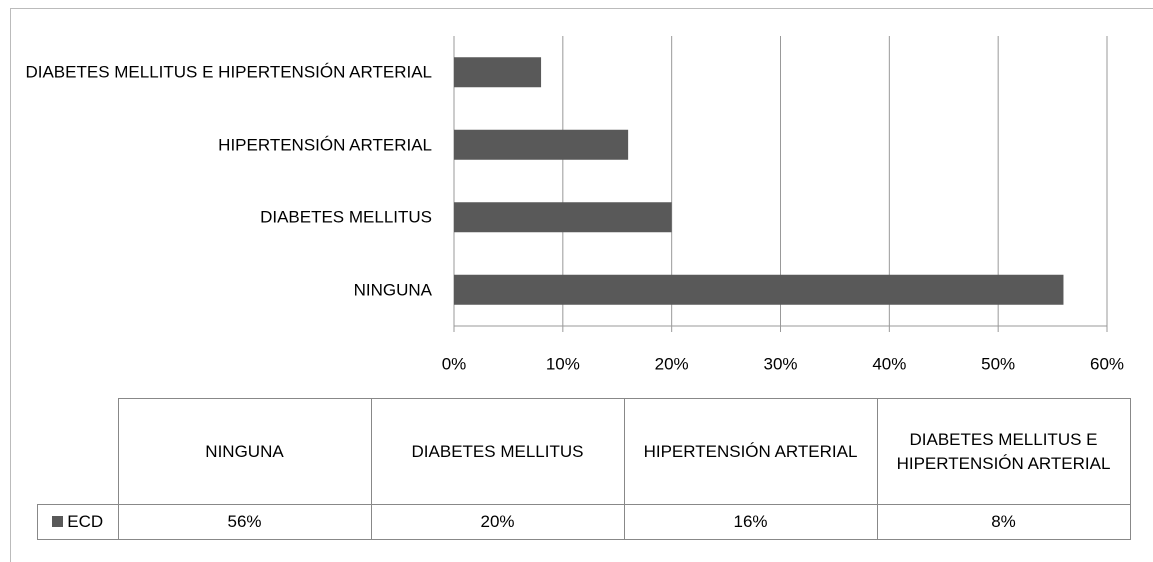 The width and height of the screenshot is (1153, 562). What do you see at coordinates (998, 363) in the screenshot?
I see `x-tick-label: 50%` at bounding box center [998, 363].